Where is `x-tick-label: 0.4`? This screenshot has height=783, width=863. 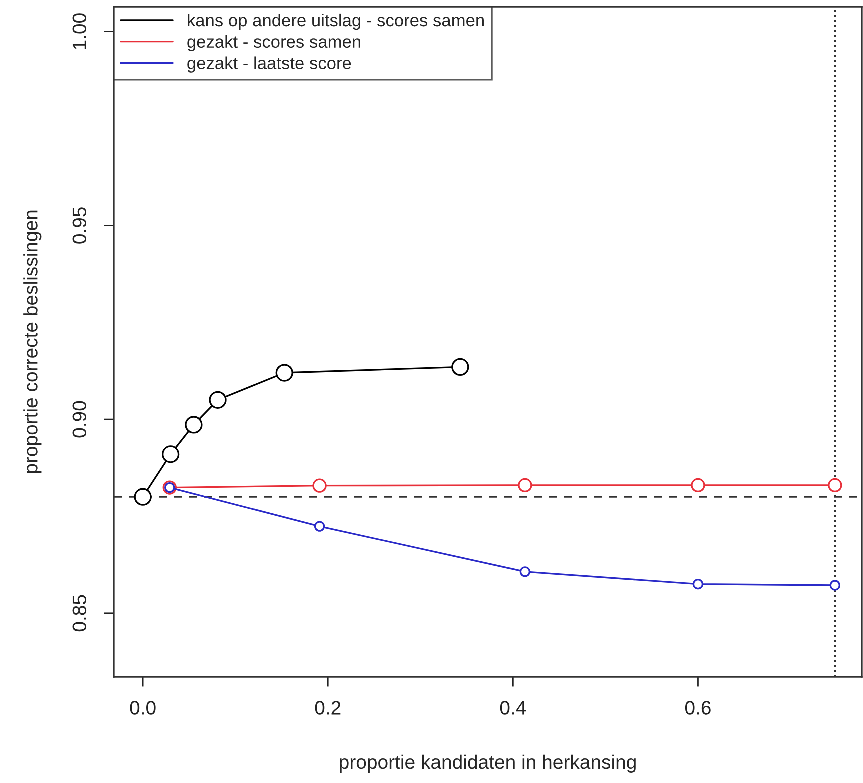
x-tick-label: 0.4 is located at coordinates (513, 708).